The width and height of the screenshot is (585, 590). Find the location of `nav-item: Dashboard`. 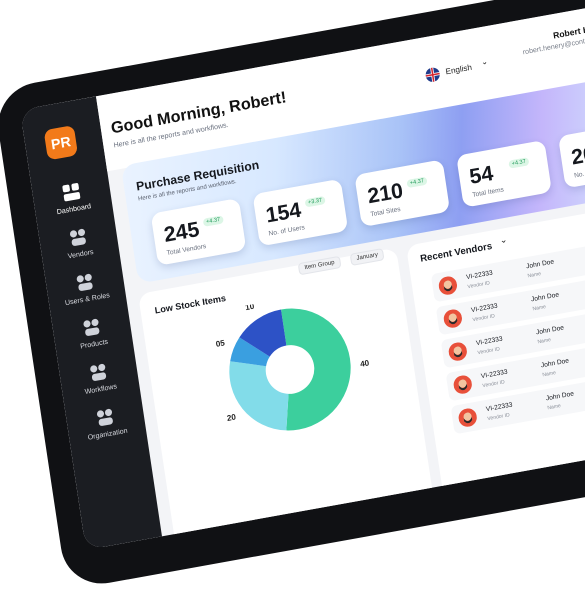

nav-item: Dashboard is located at coordinates (72, 198).